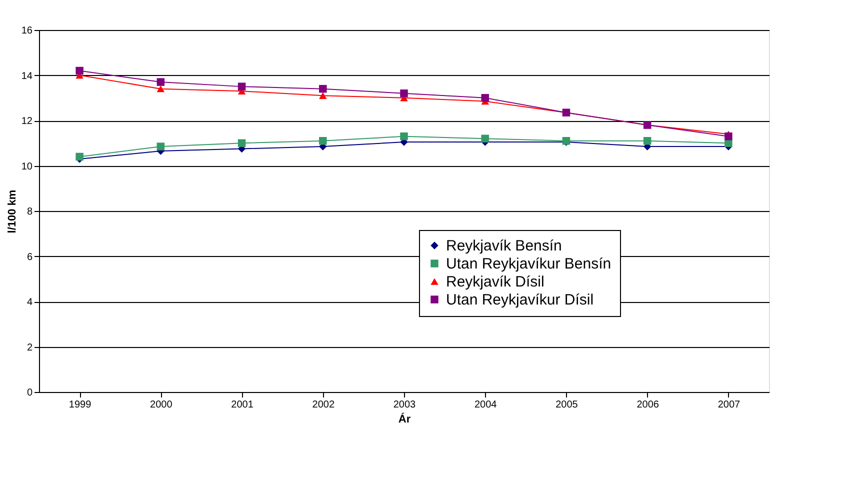 This screenshot has height=493, width=861. What do you see at coordinates (80, 405) in the screenshot?
I see `x-tick-label: 1999` at bounding box center [80, 405].